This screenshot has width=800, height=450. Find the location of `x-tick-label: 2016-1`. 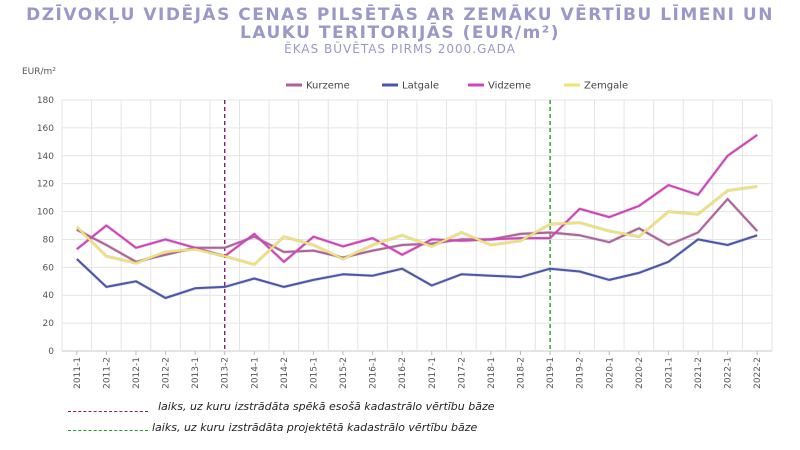

x-tick-label: 2016-1 is located at coordinates (374, 373).